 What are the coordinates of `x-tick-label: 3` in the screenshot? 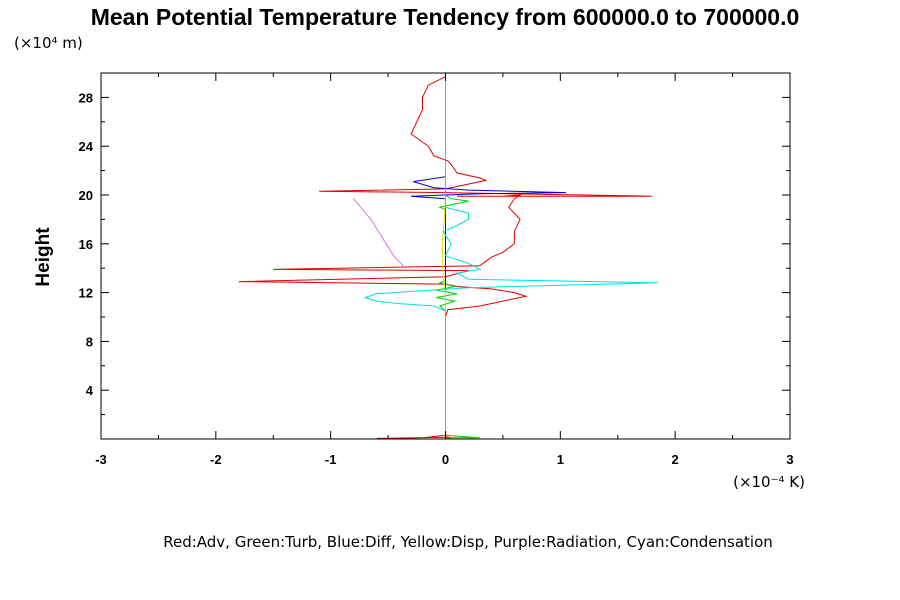 It's located at (789, 459).